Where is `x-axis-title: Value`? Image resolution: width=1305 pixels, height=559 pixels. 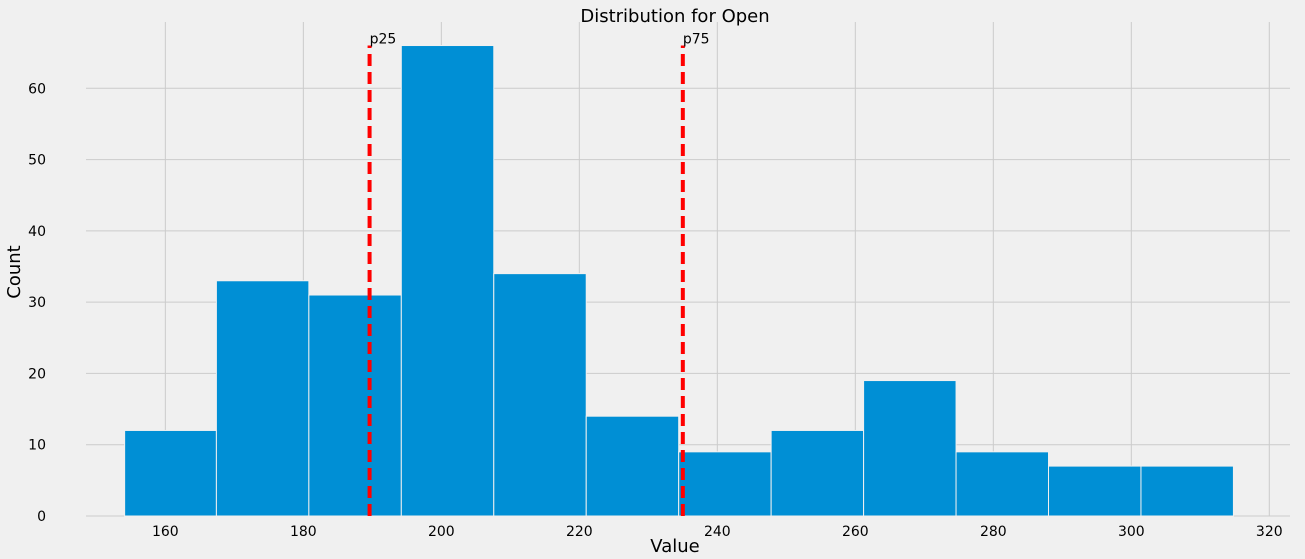
x-axis-title: Value is located at coordinates (674, 546).